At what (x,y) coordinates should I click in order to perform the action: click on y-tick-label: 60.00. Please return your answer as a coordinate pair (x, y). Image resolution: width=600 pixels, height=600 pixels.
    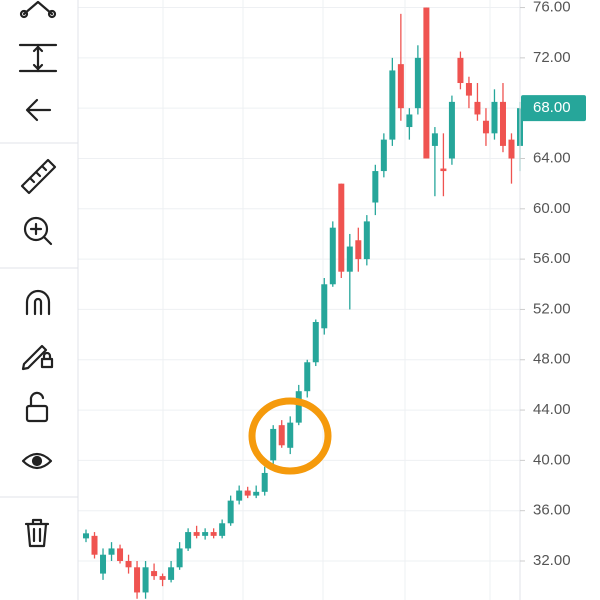
    Looking at the image, I should click on (552, 208).